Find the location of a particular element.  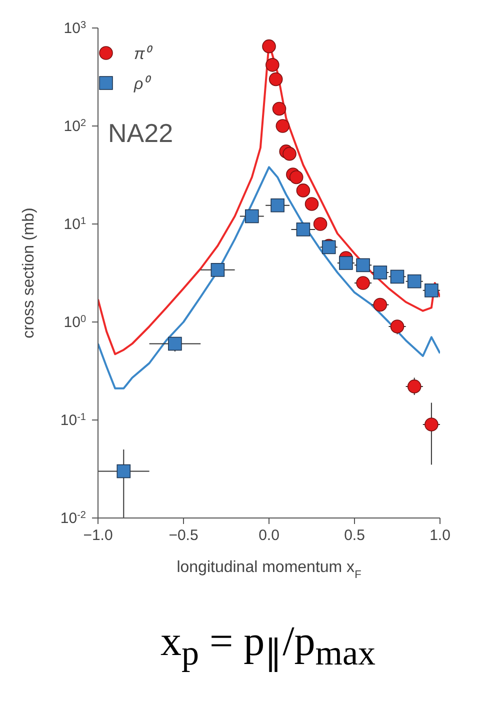

annotation: NA22 is located at coordinates (141, 133).